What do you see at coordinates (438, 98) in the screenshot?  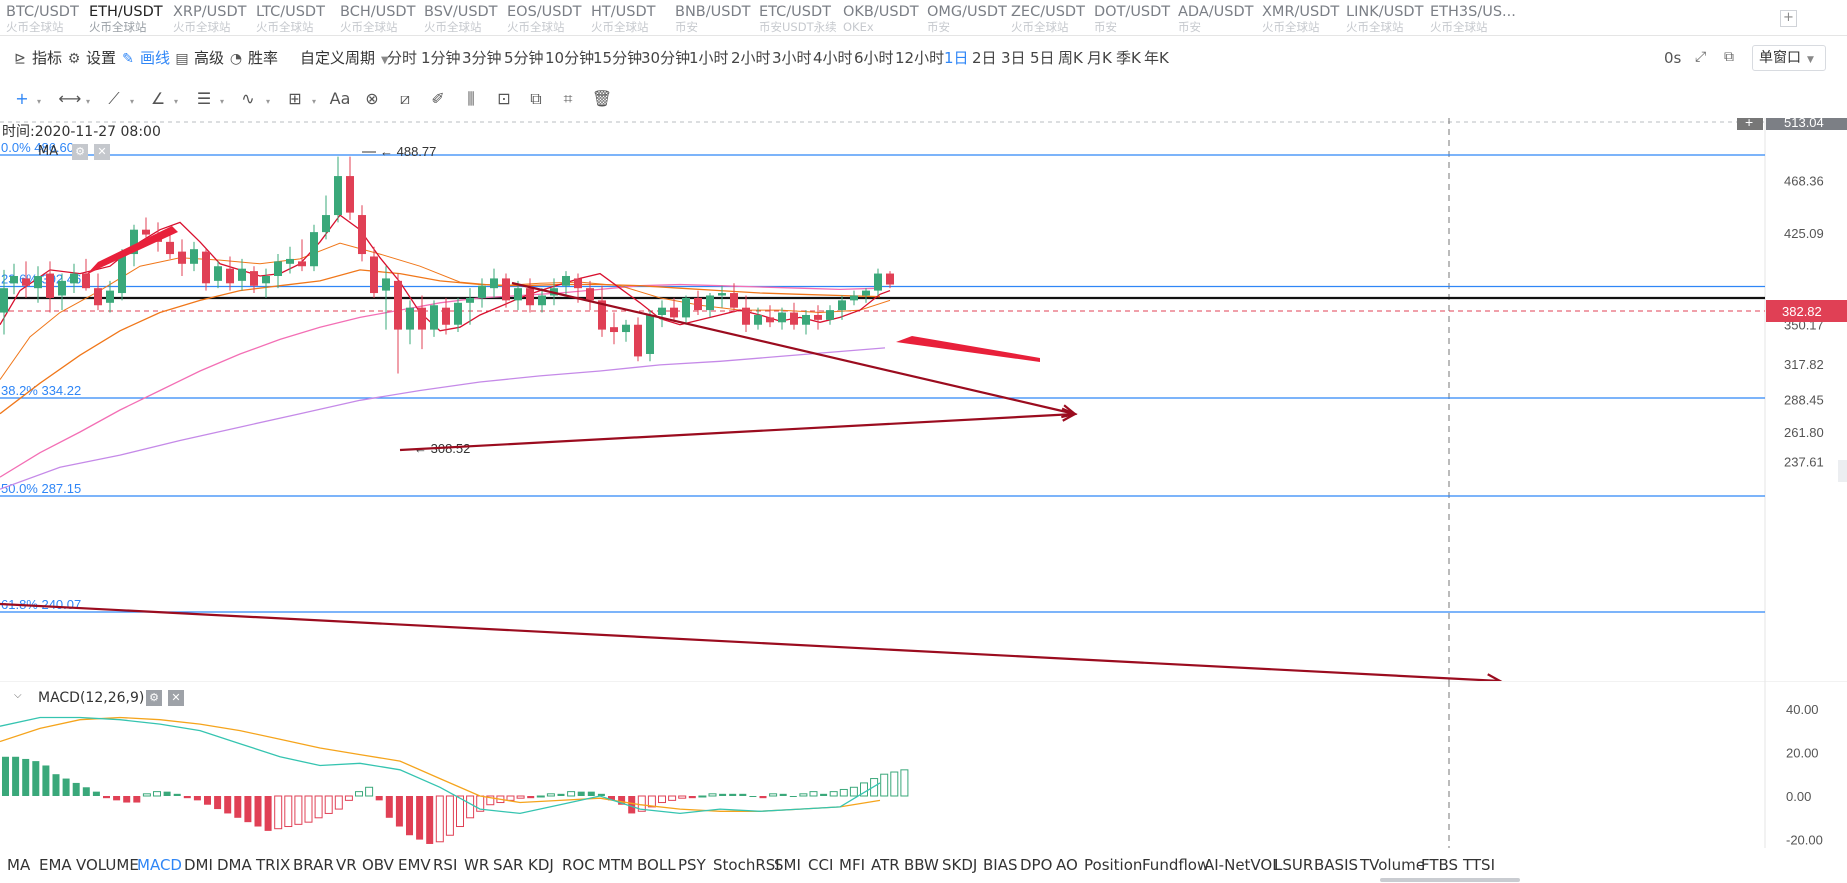 I see `brush-icon: ✐` at bounding box center [438, 98].